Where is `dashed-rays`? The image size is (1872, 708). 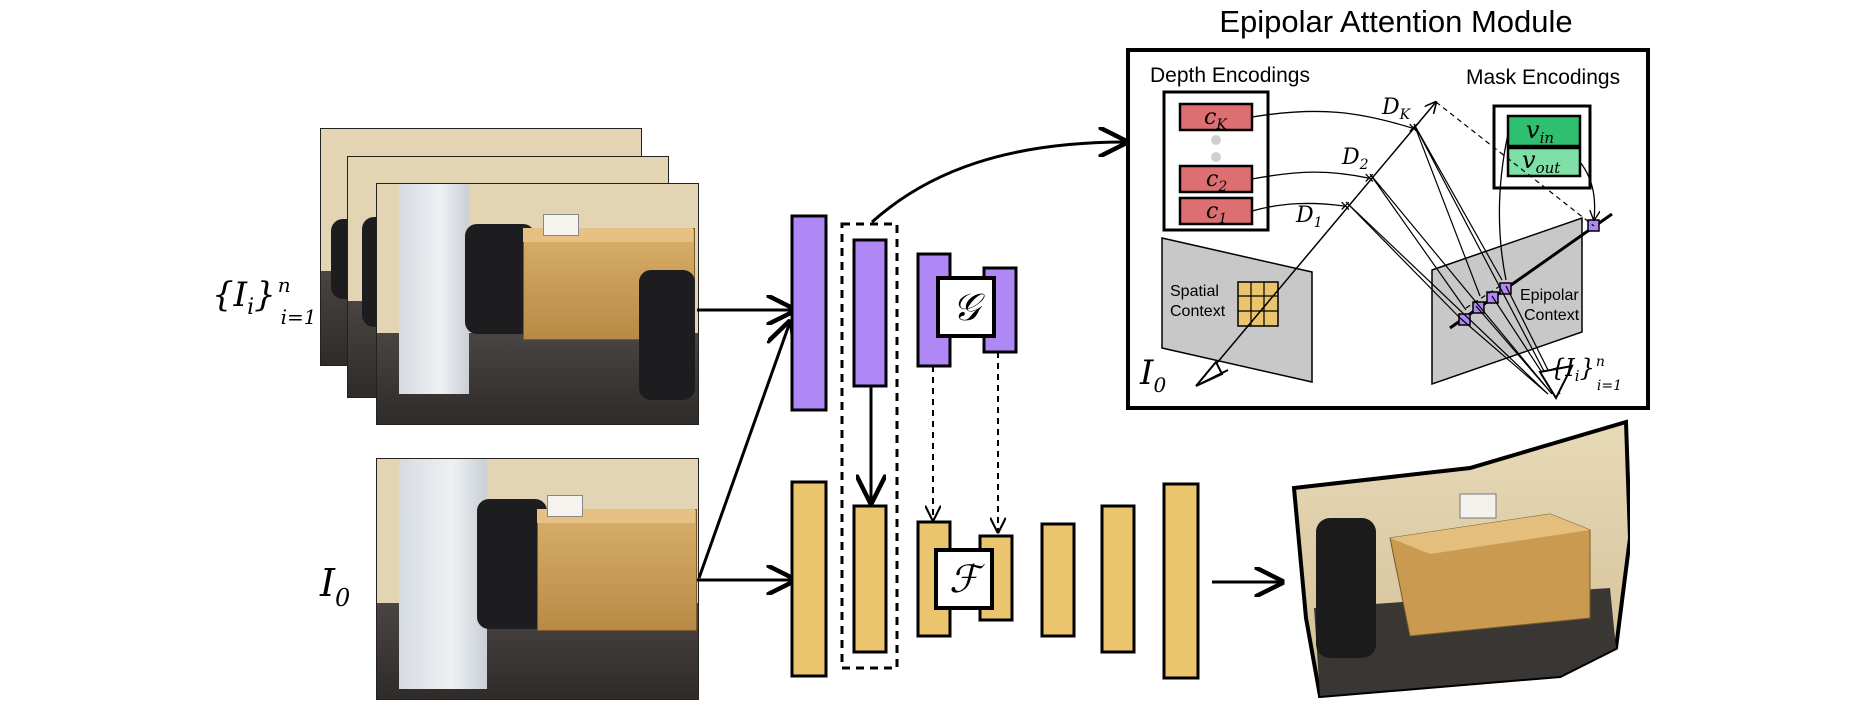 dashed-rays is located at coordinates (1515, 205).